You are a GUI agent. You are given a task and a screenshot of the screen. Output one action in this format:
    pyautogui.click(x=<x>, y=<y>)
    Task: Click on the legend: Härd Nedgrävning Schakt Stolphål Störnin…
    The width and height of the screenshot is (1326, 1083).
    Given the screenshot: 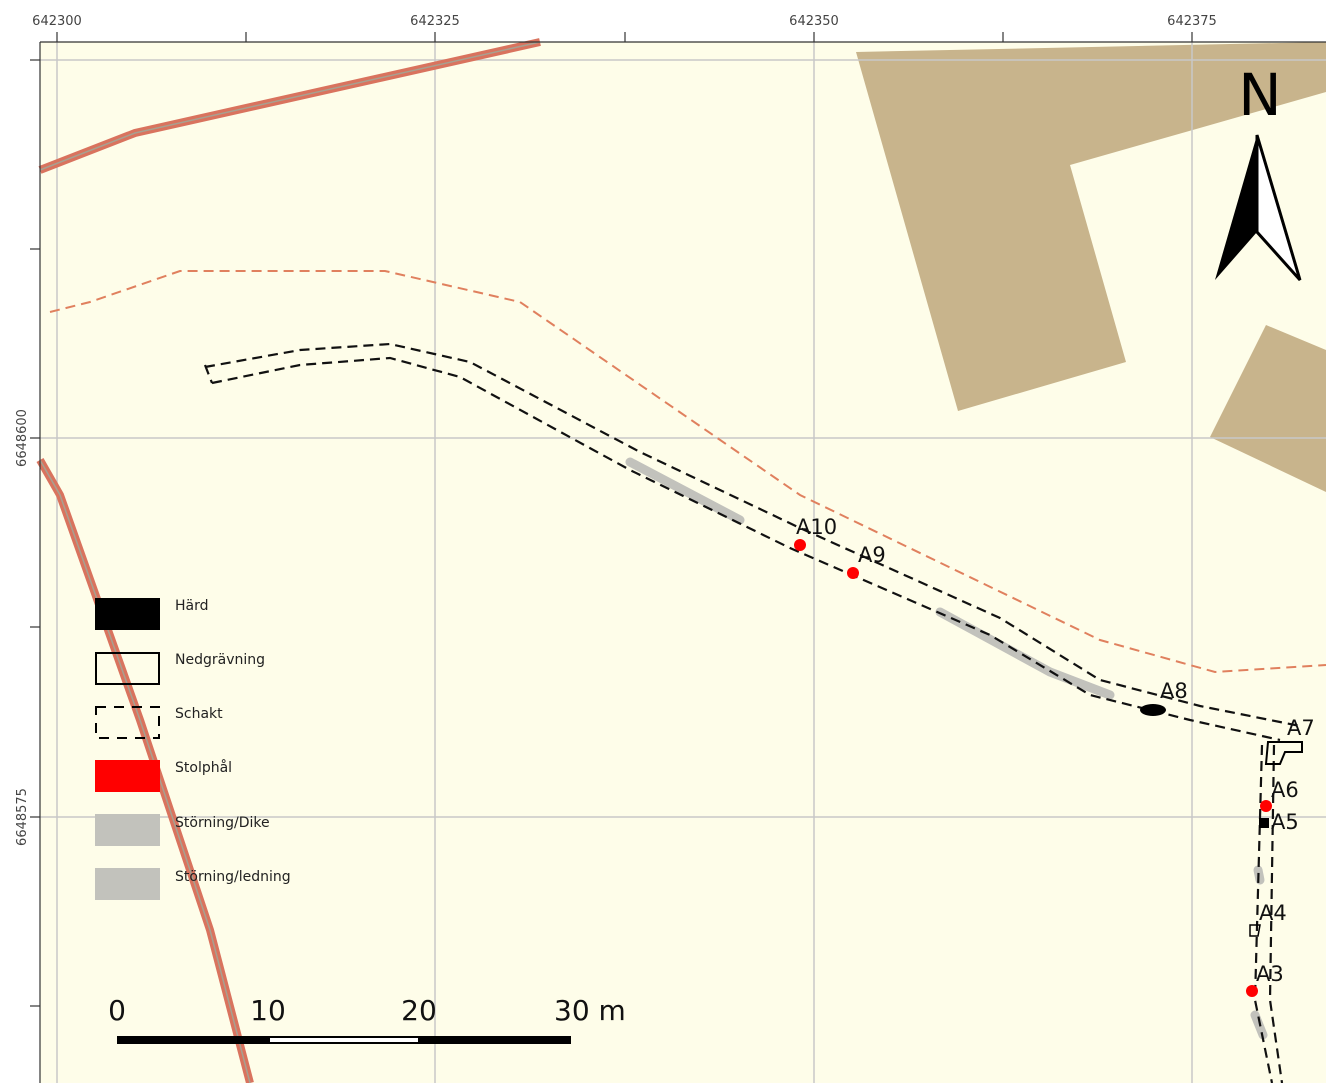 What is the action you would take?
    pyautogui.click(x=193, y=749)
    